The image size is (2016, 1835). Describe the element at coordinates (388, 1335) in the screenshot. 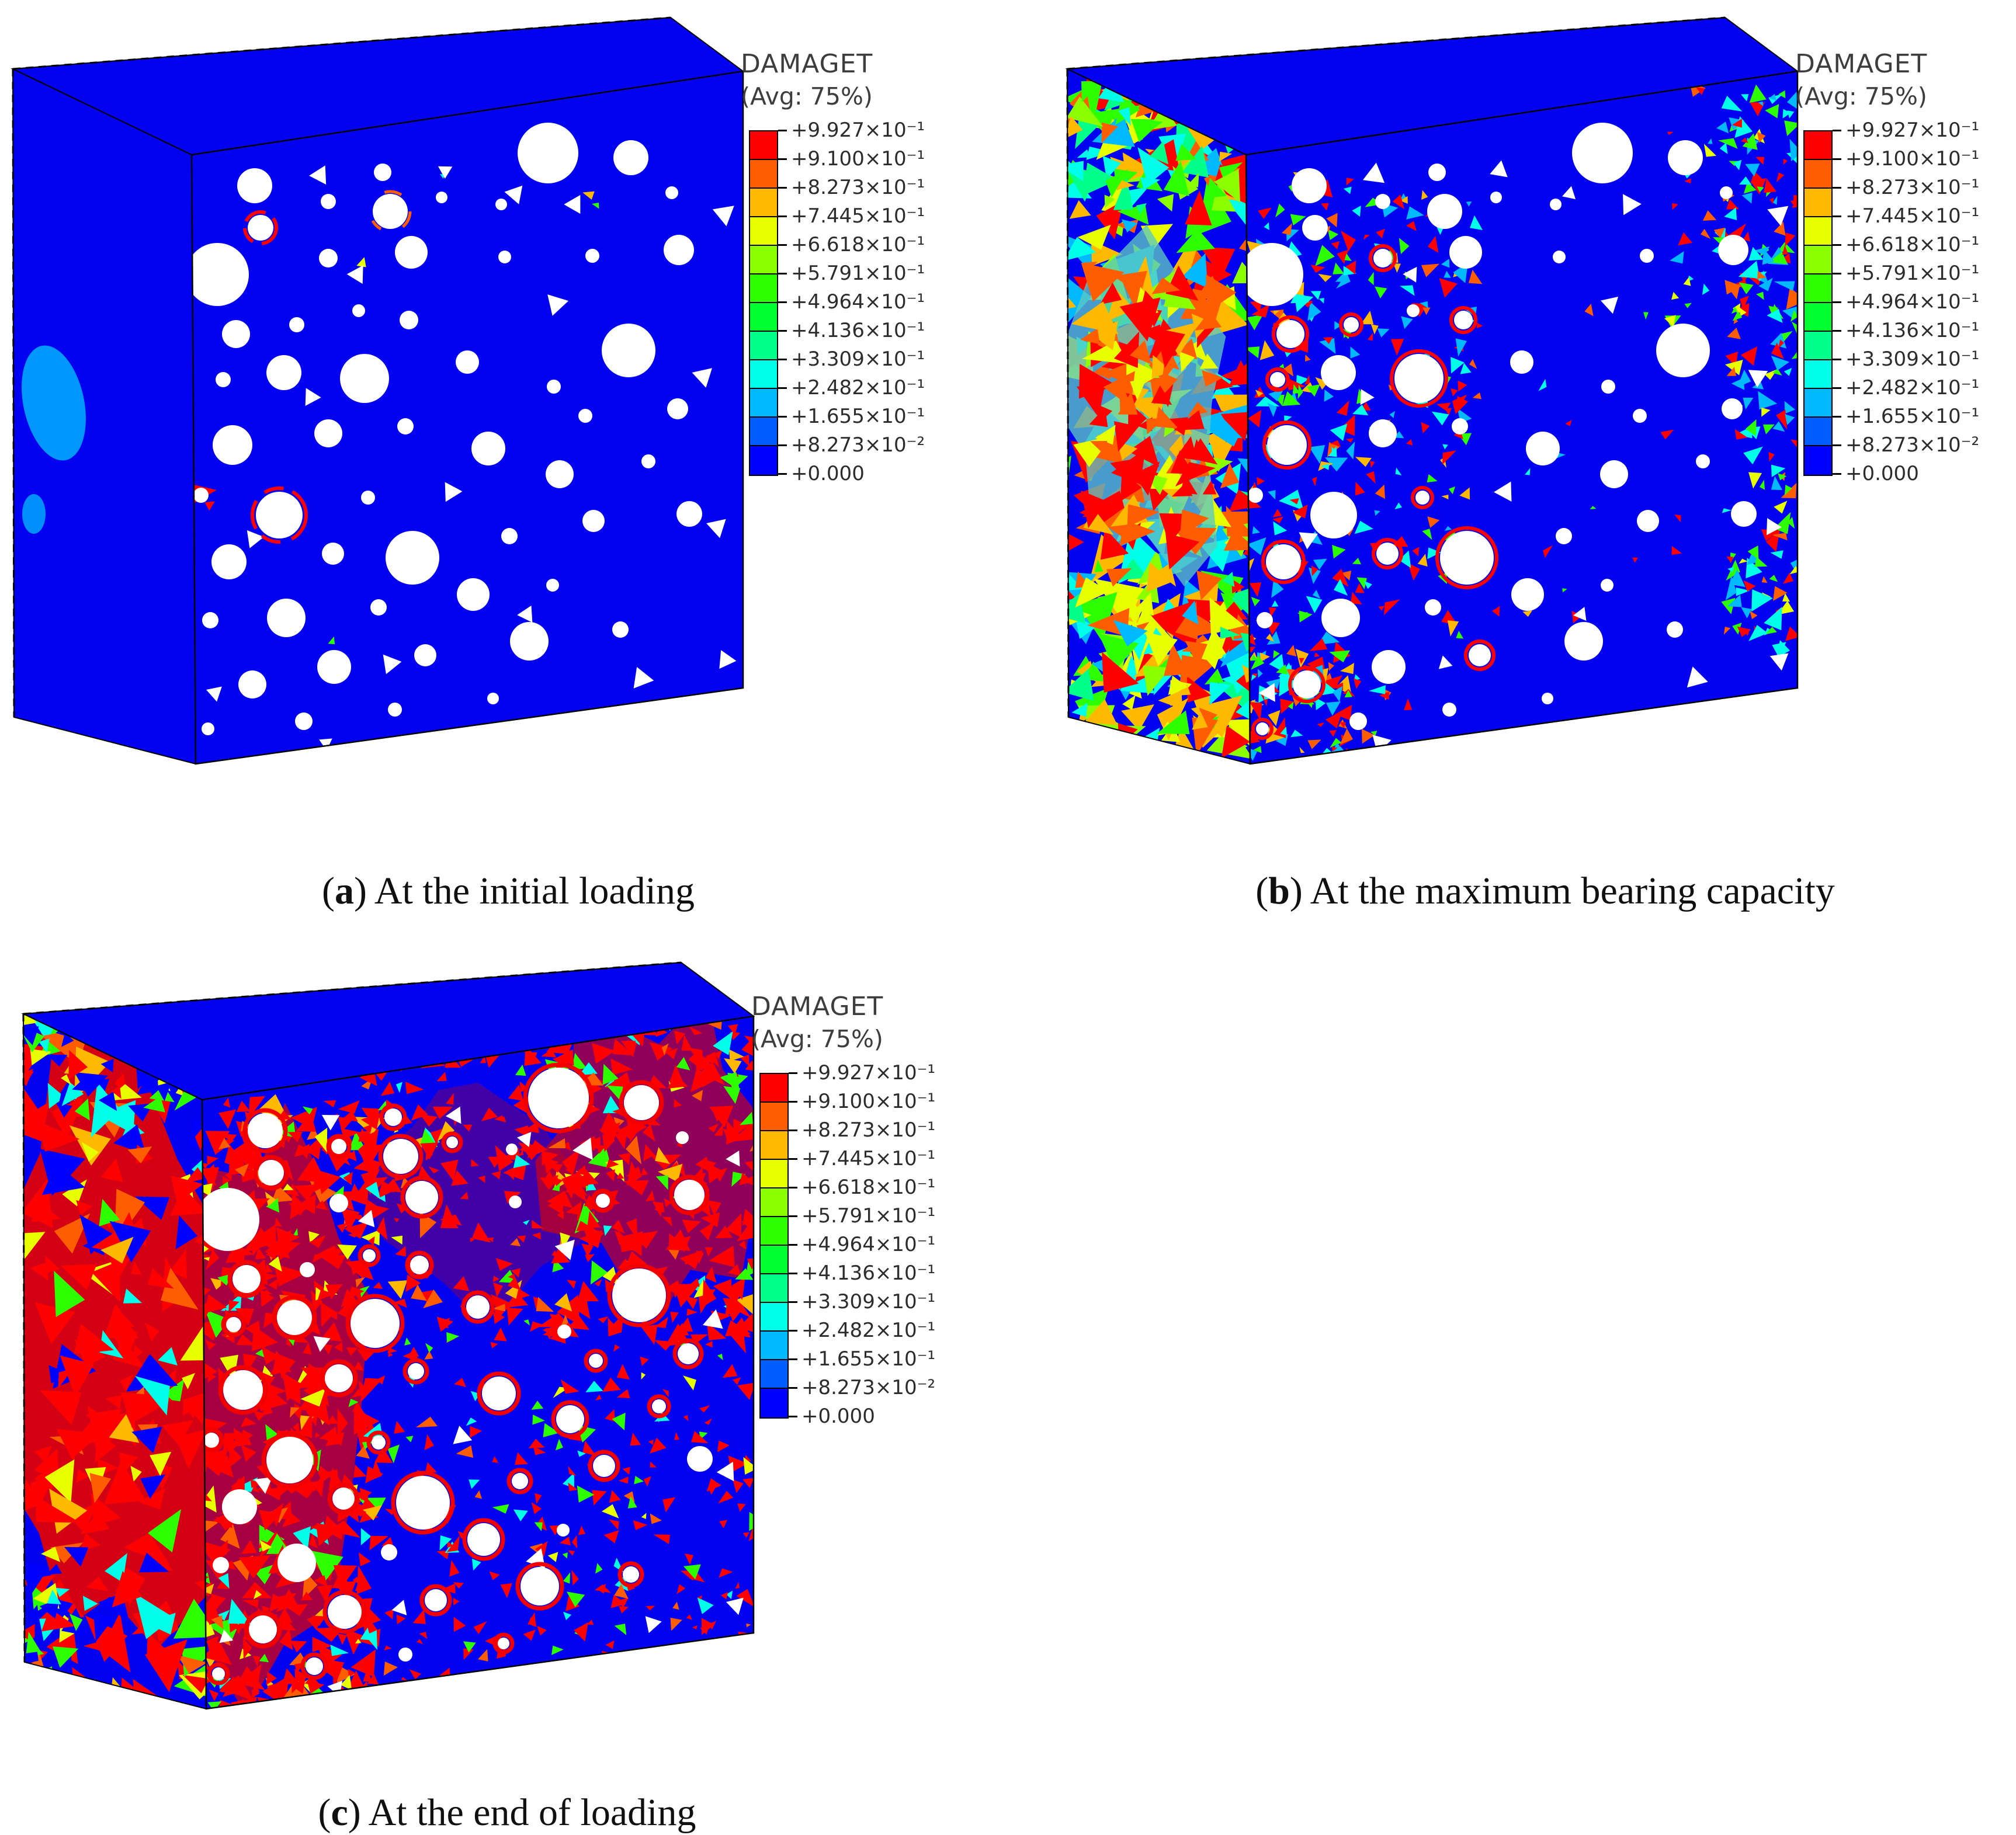

I see `fem-model-end-loading` at that location.